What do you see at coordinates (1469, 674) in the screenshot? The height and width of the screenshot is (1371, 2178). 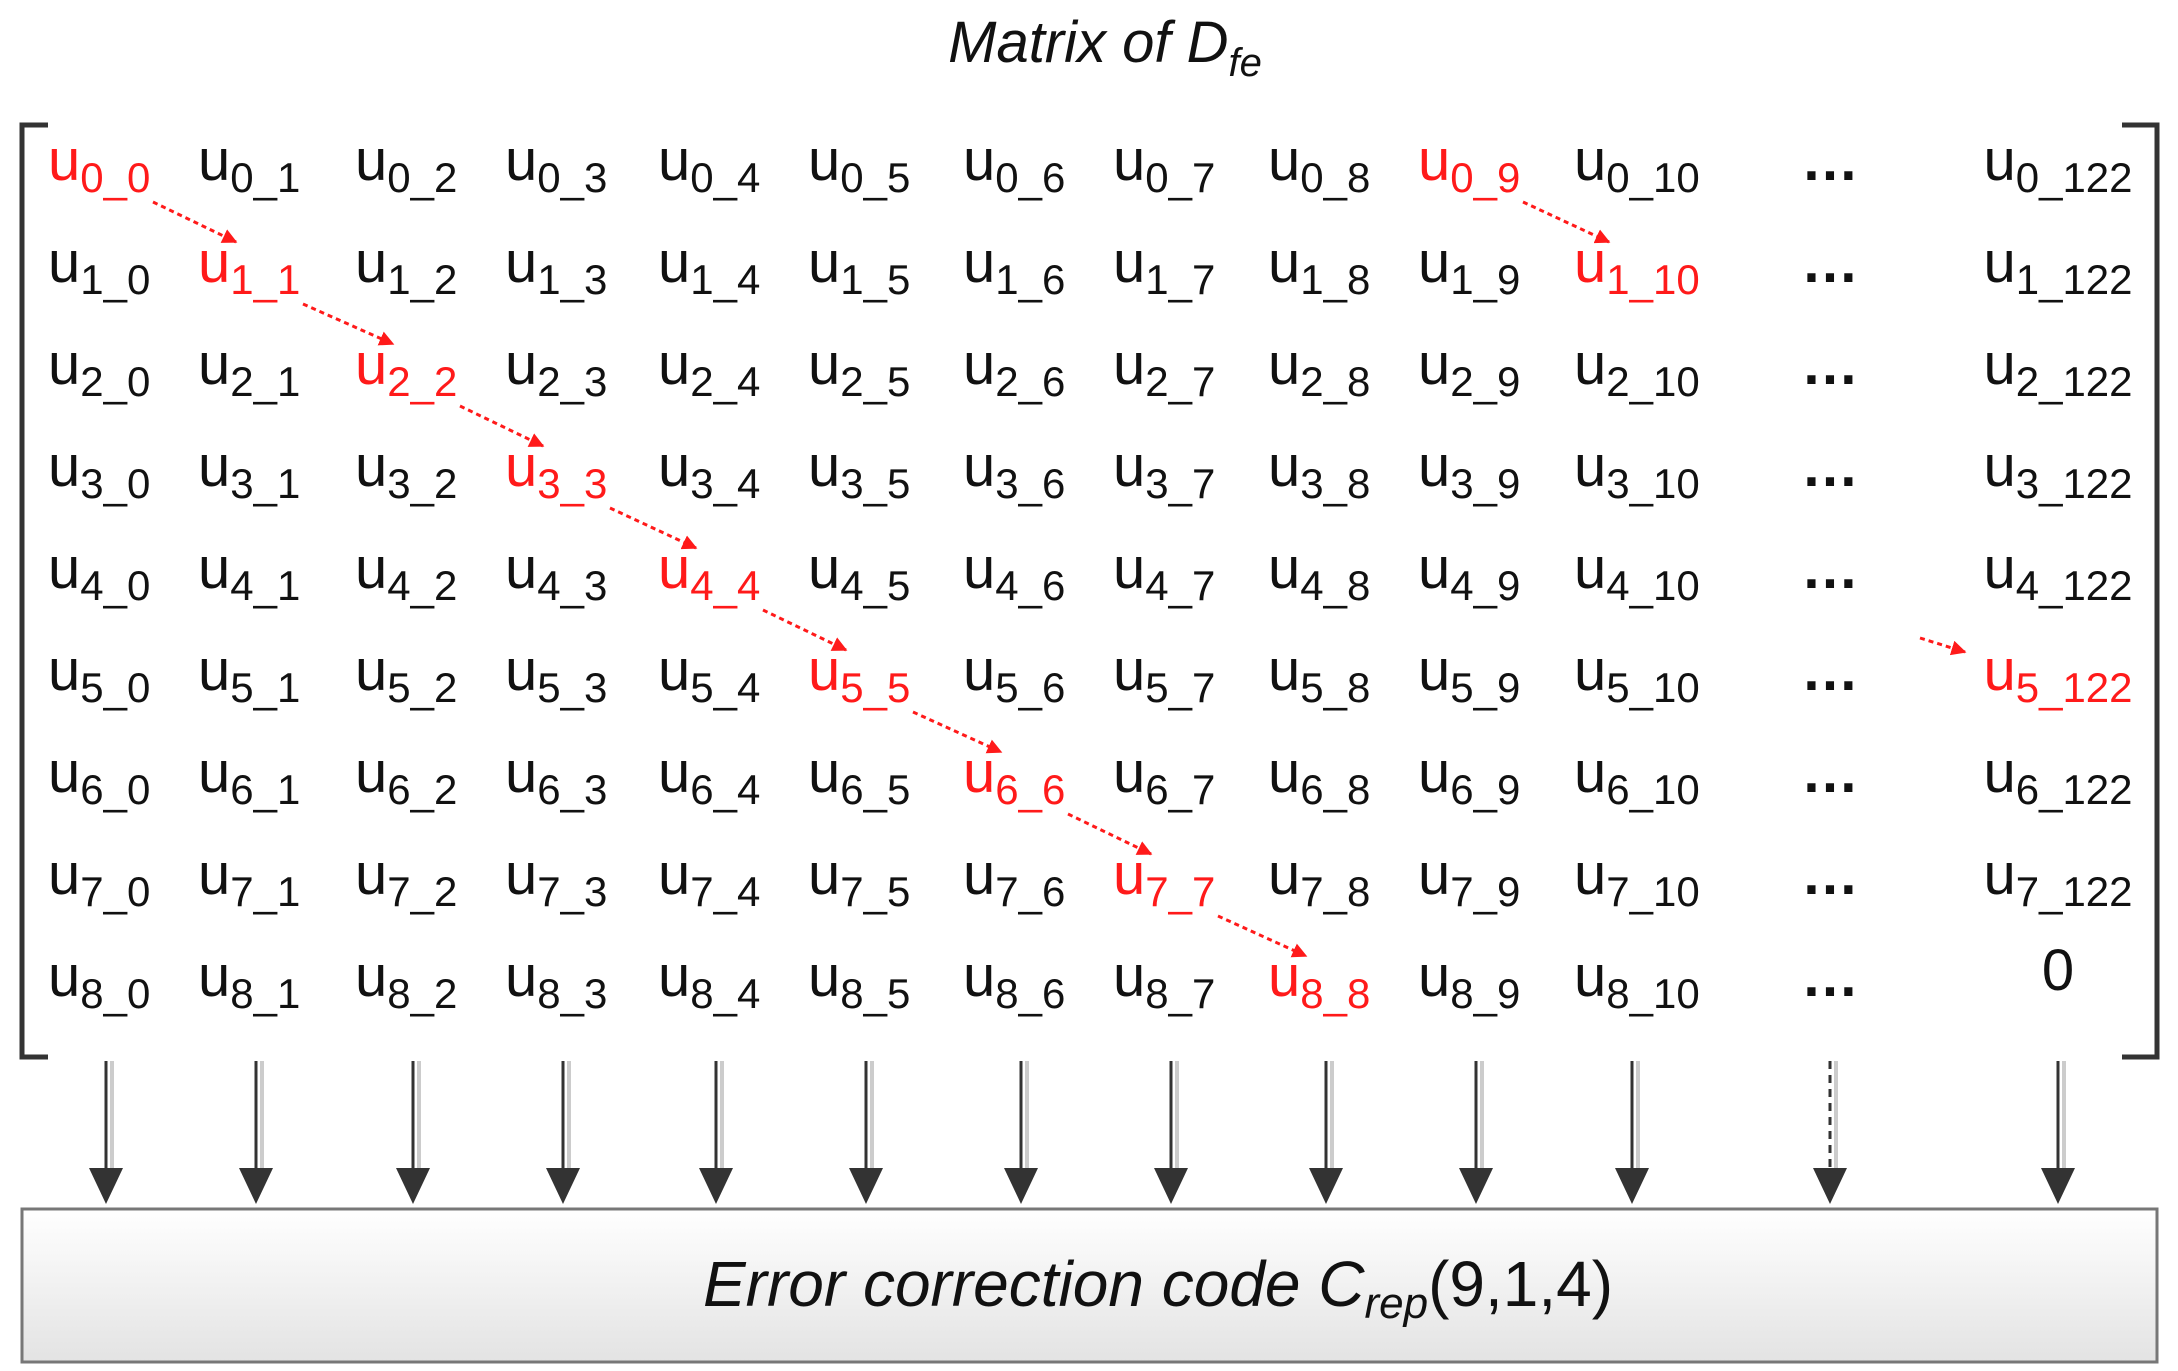 I see `matrix-cell: u5_9` at bounding box center [1469, 674].